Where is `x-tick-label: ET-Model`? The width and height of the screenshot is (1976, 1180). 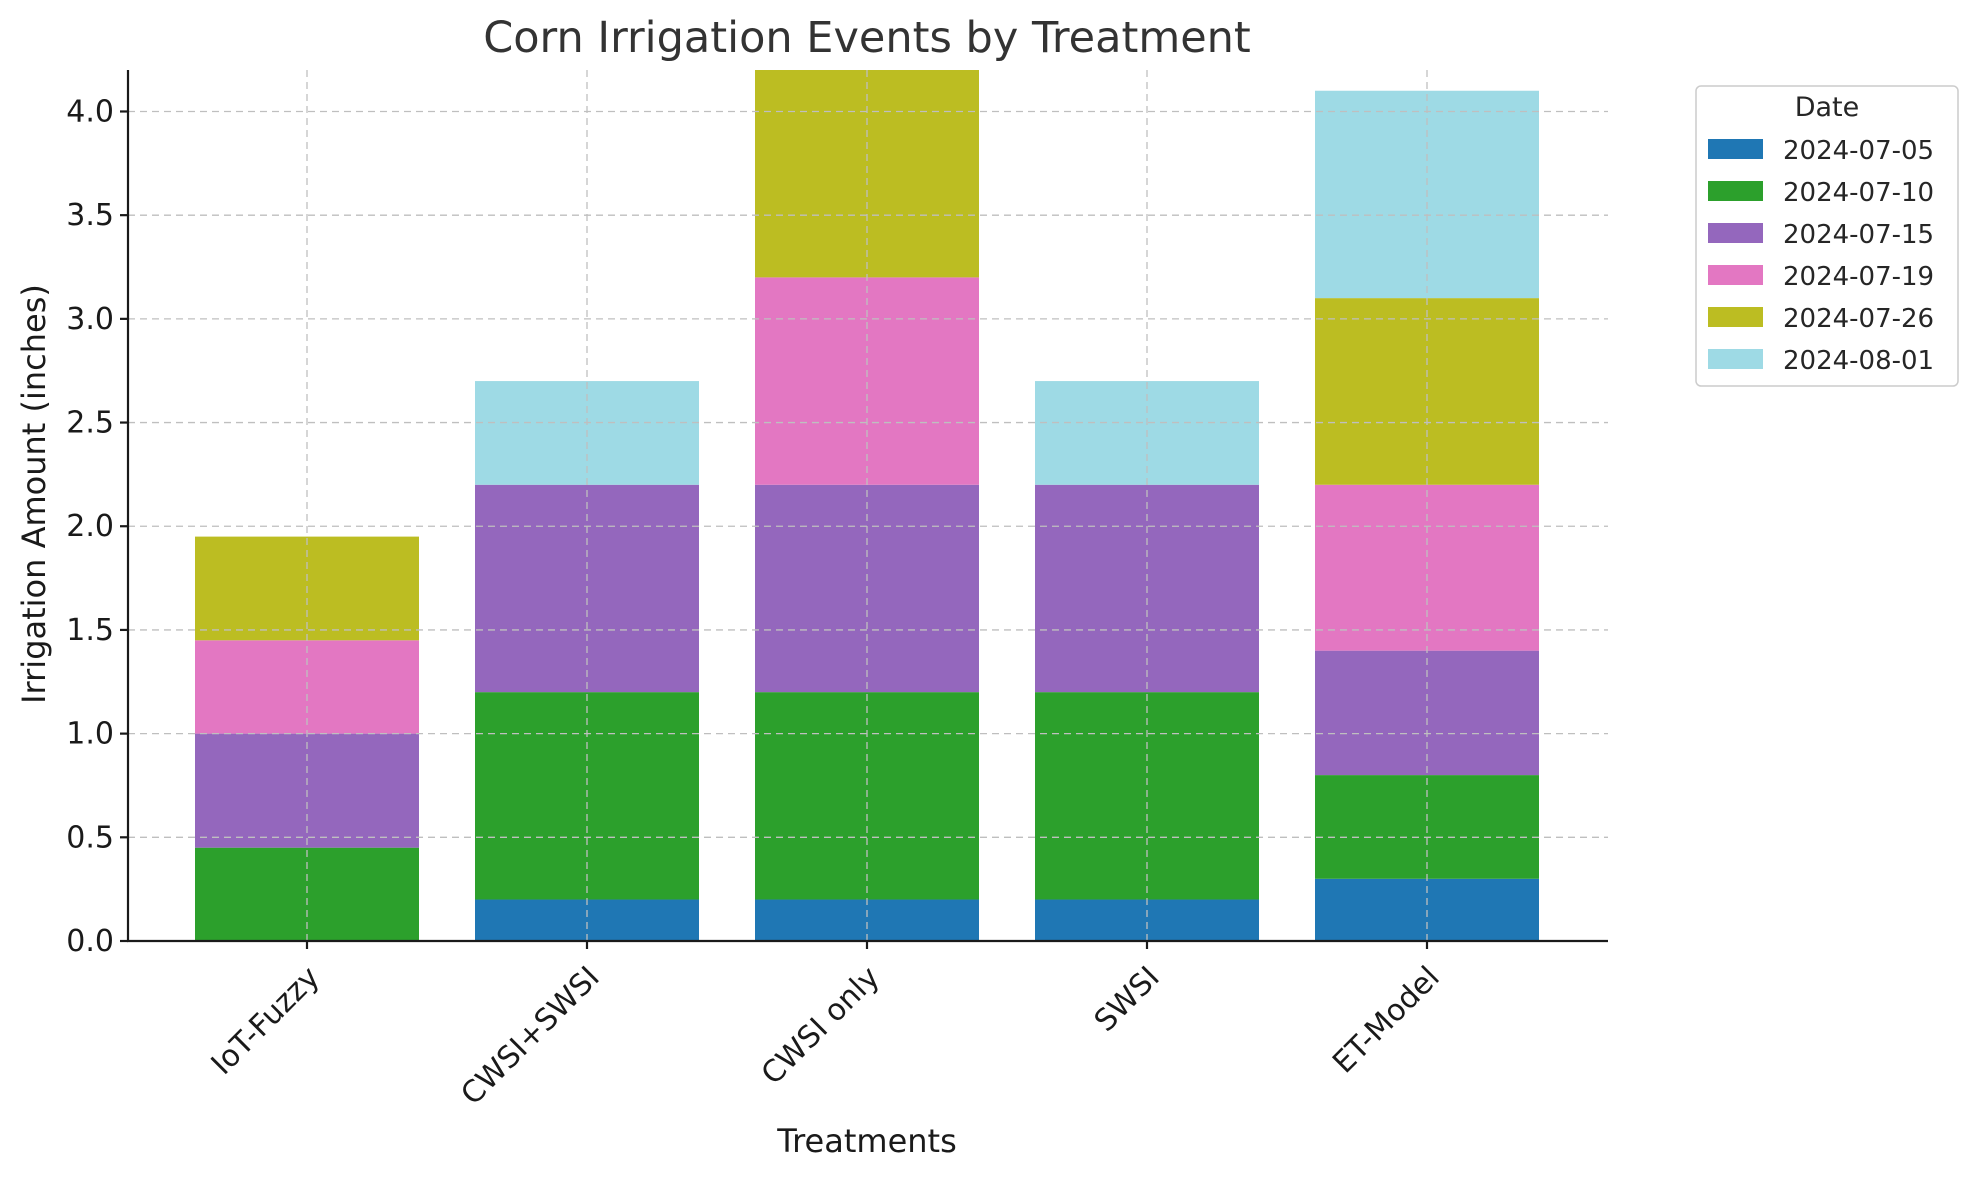
x-tick-label: ET-Model is located at coordinates (1386, 1020).